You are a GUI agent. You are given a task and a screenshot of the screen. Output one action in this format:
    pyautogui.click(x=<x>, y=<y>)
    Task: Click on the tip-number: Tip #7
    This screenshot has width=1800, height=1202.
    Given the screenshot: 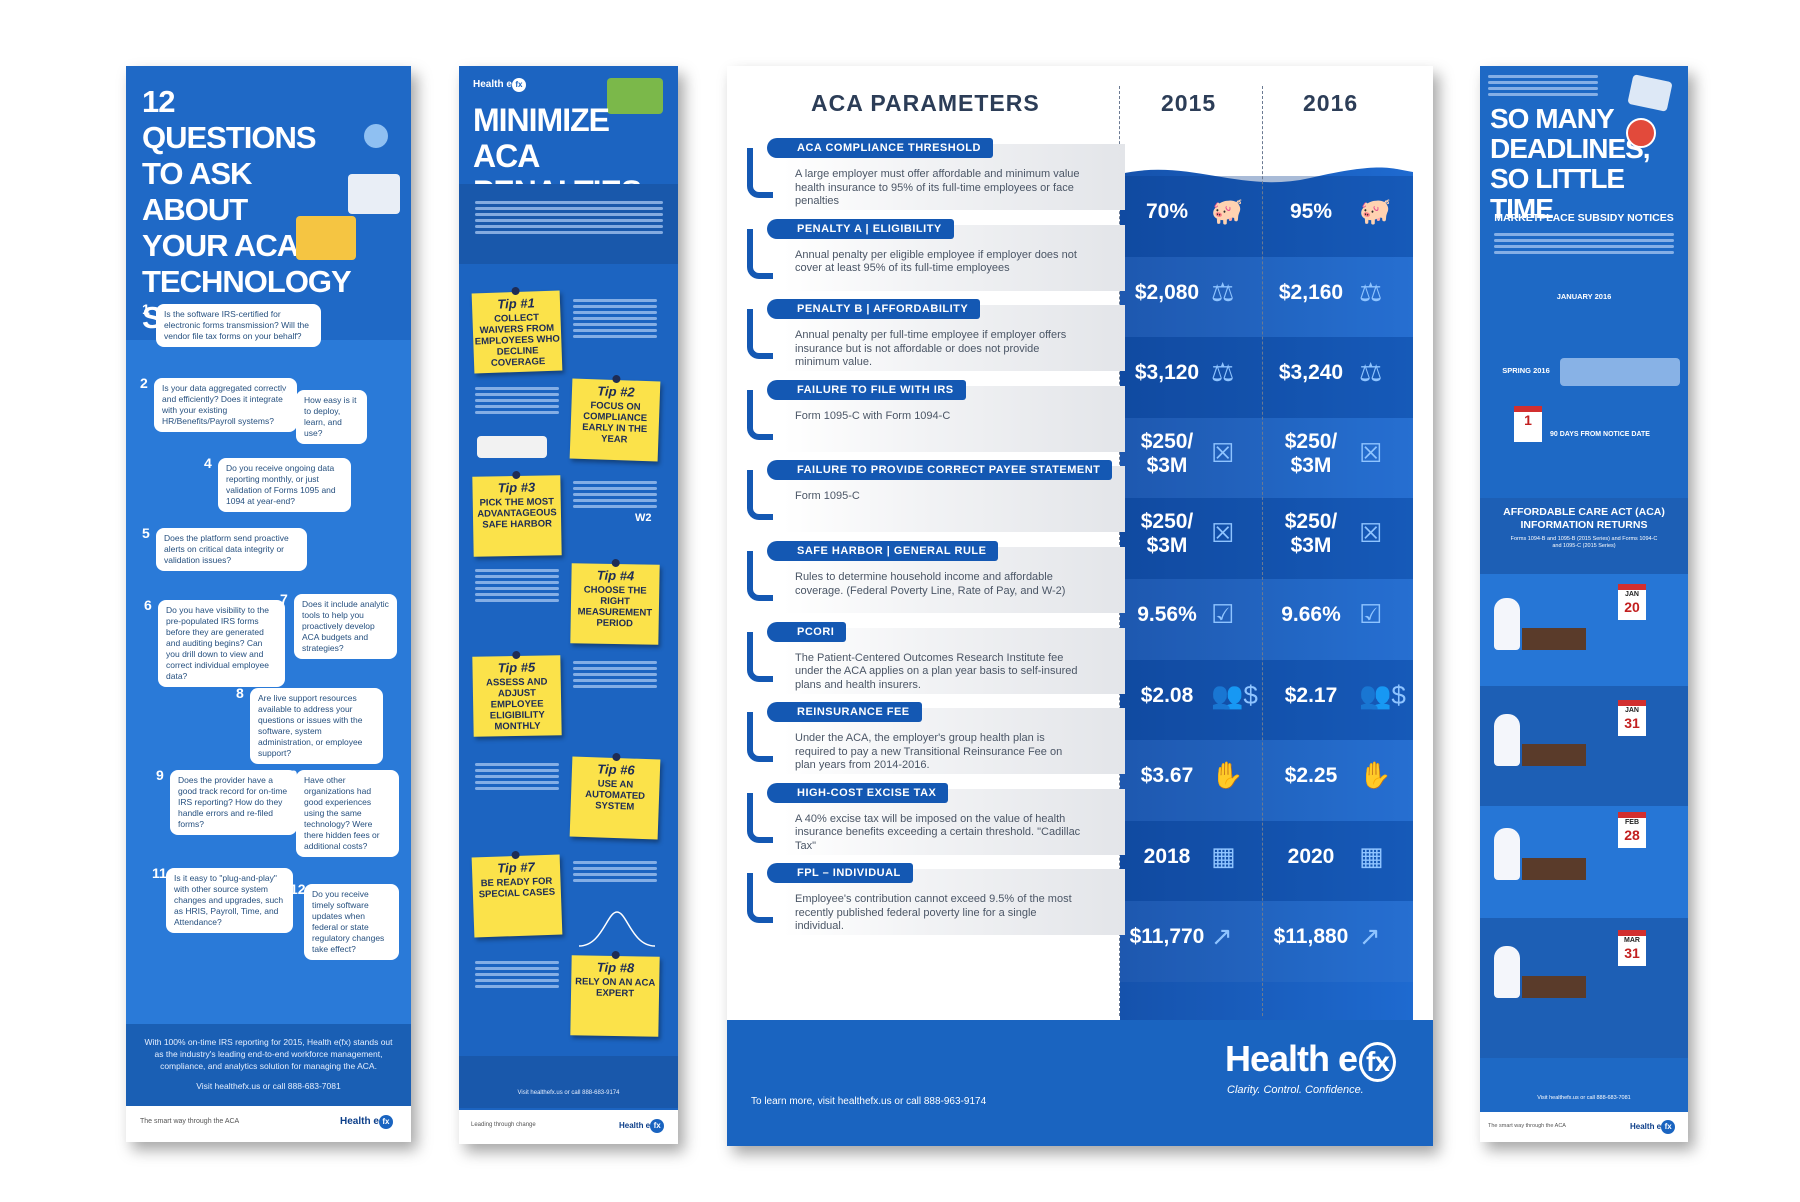 What is the action you would take?
    pyautogui.click(x=516, y=867)
    